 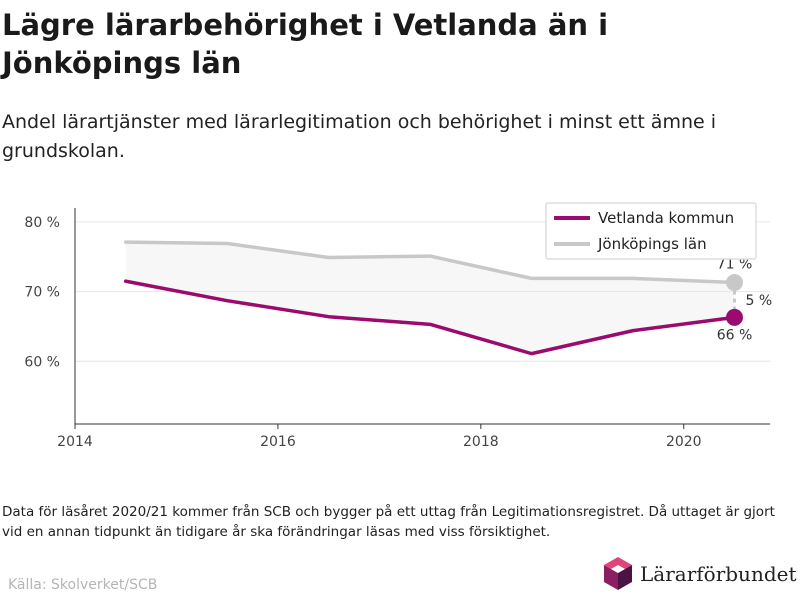 What do you see at coordinates (652, 244) in the screenshot?
I see `legend-label: Jönköpings län` at bounding box center [652, 244].